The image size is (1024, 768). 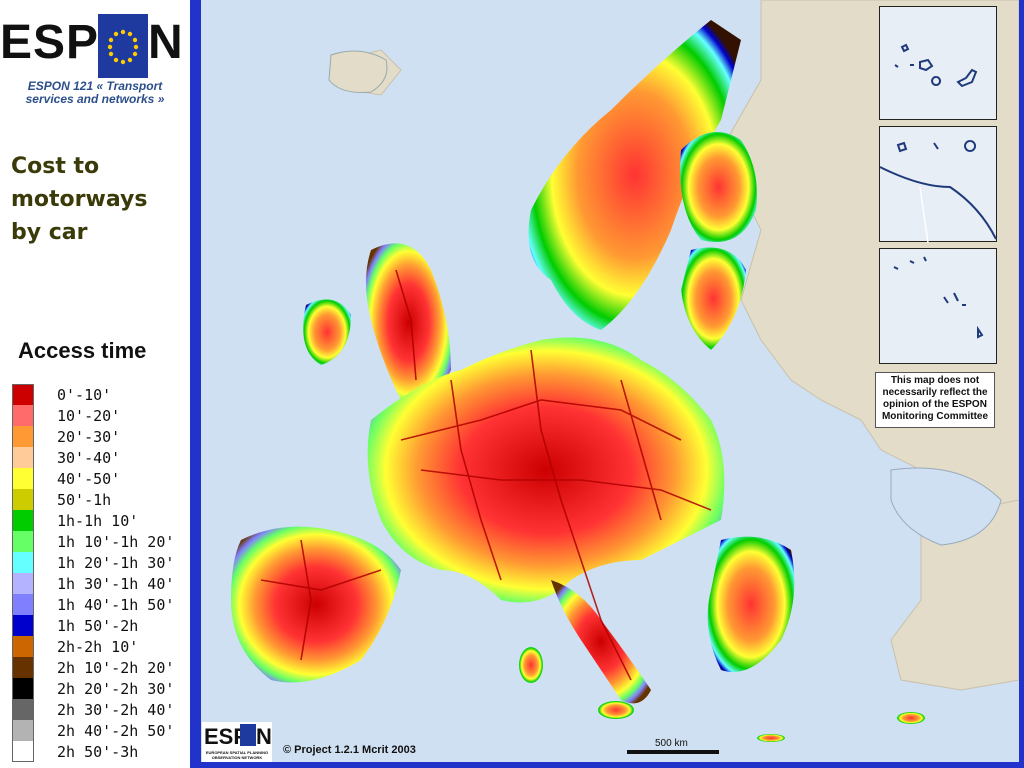 I want to click on legend-label: 2h 50'-3h, so click(x=98, y=752).